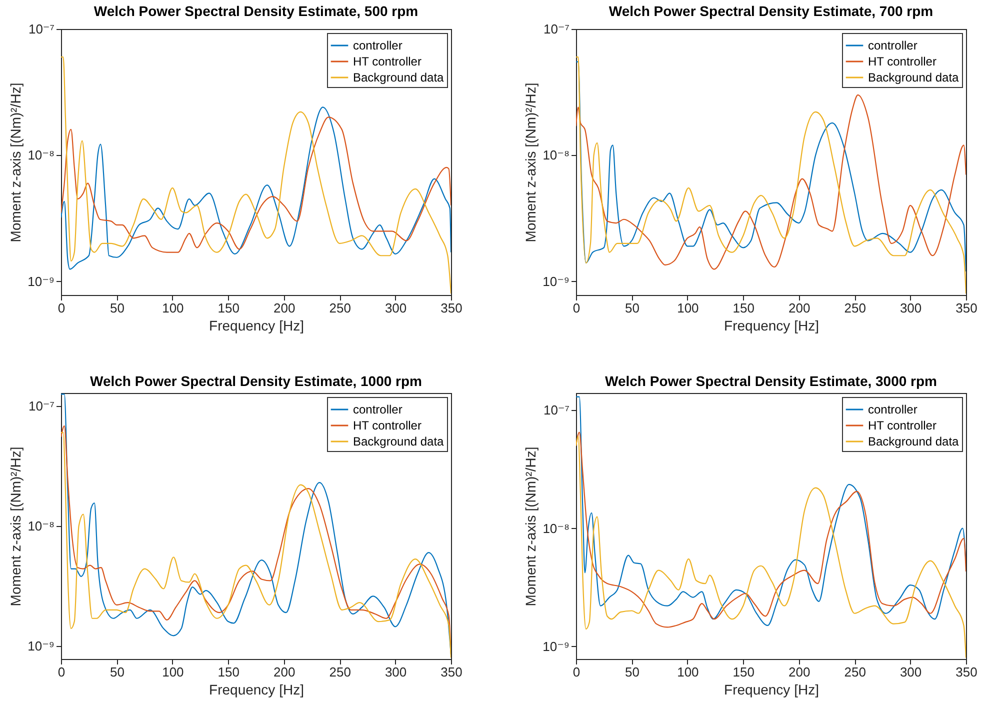  What do you see at coordinates (771, 11) in the screenshot?
I see `chart-title: Welch Power Spectral Density Estimate, 700 rpm` at bounding box center [771, 11].